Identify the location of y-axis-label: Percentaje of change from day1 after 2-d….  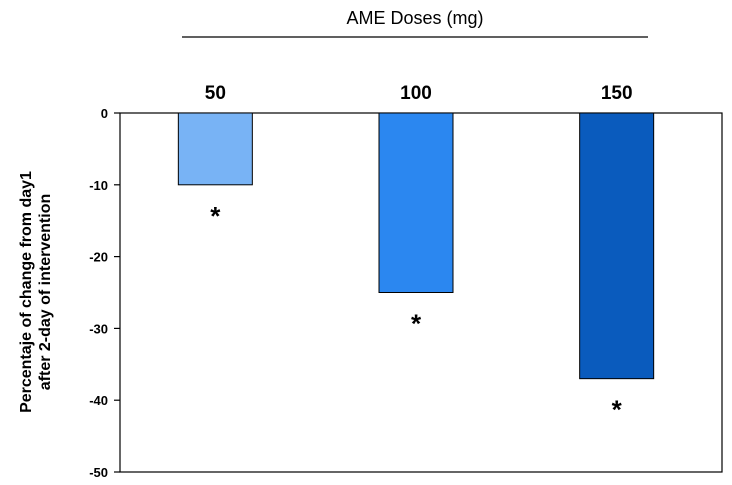
(36, 292).